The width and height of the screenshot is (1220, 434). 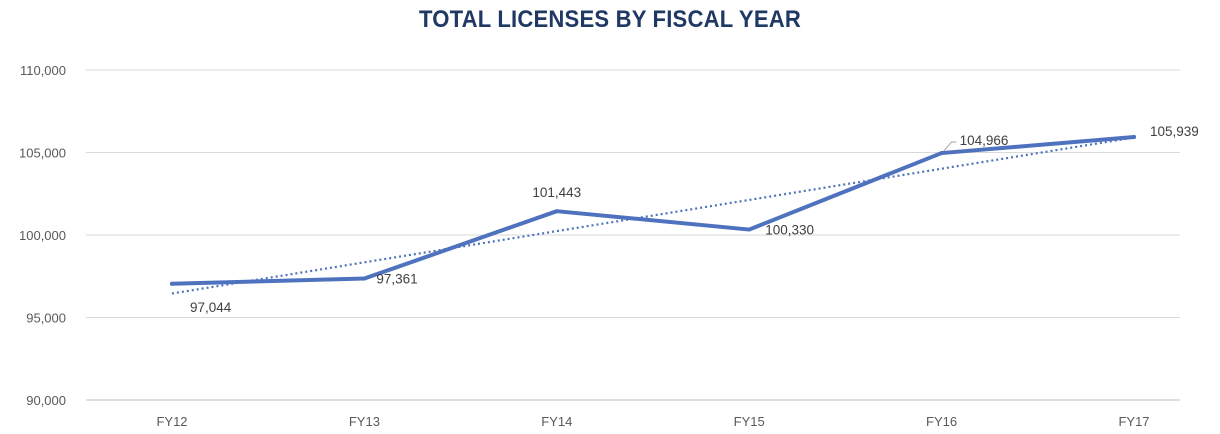 I want to click on data-label: 104,966, so click(x=984, y=140).